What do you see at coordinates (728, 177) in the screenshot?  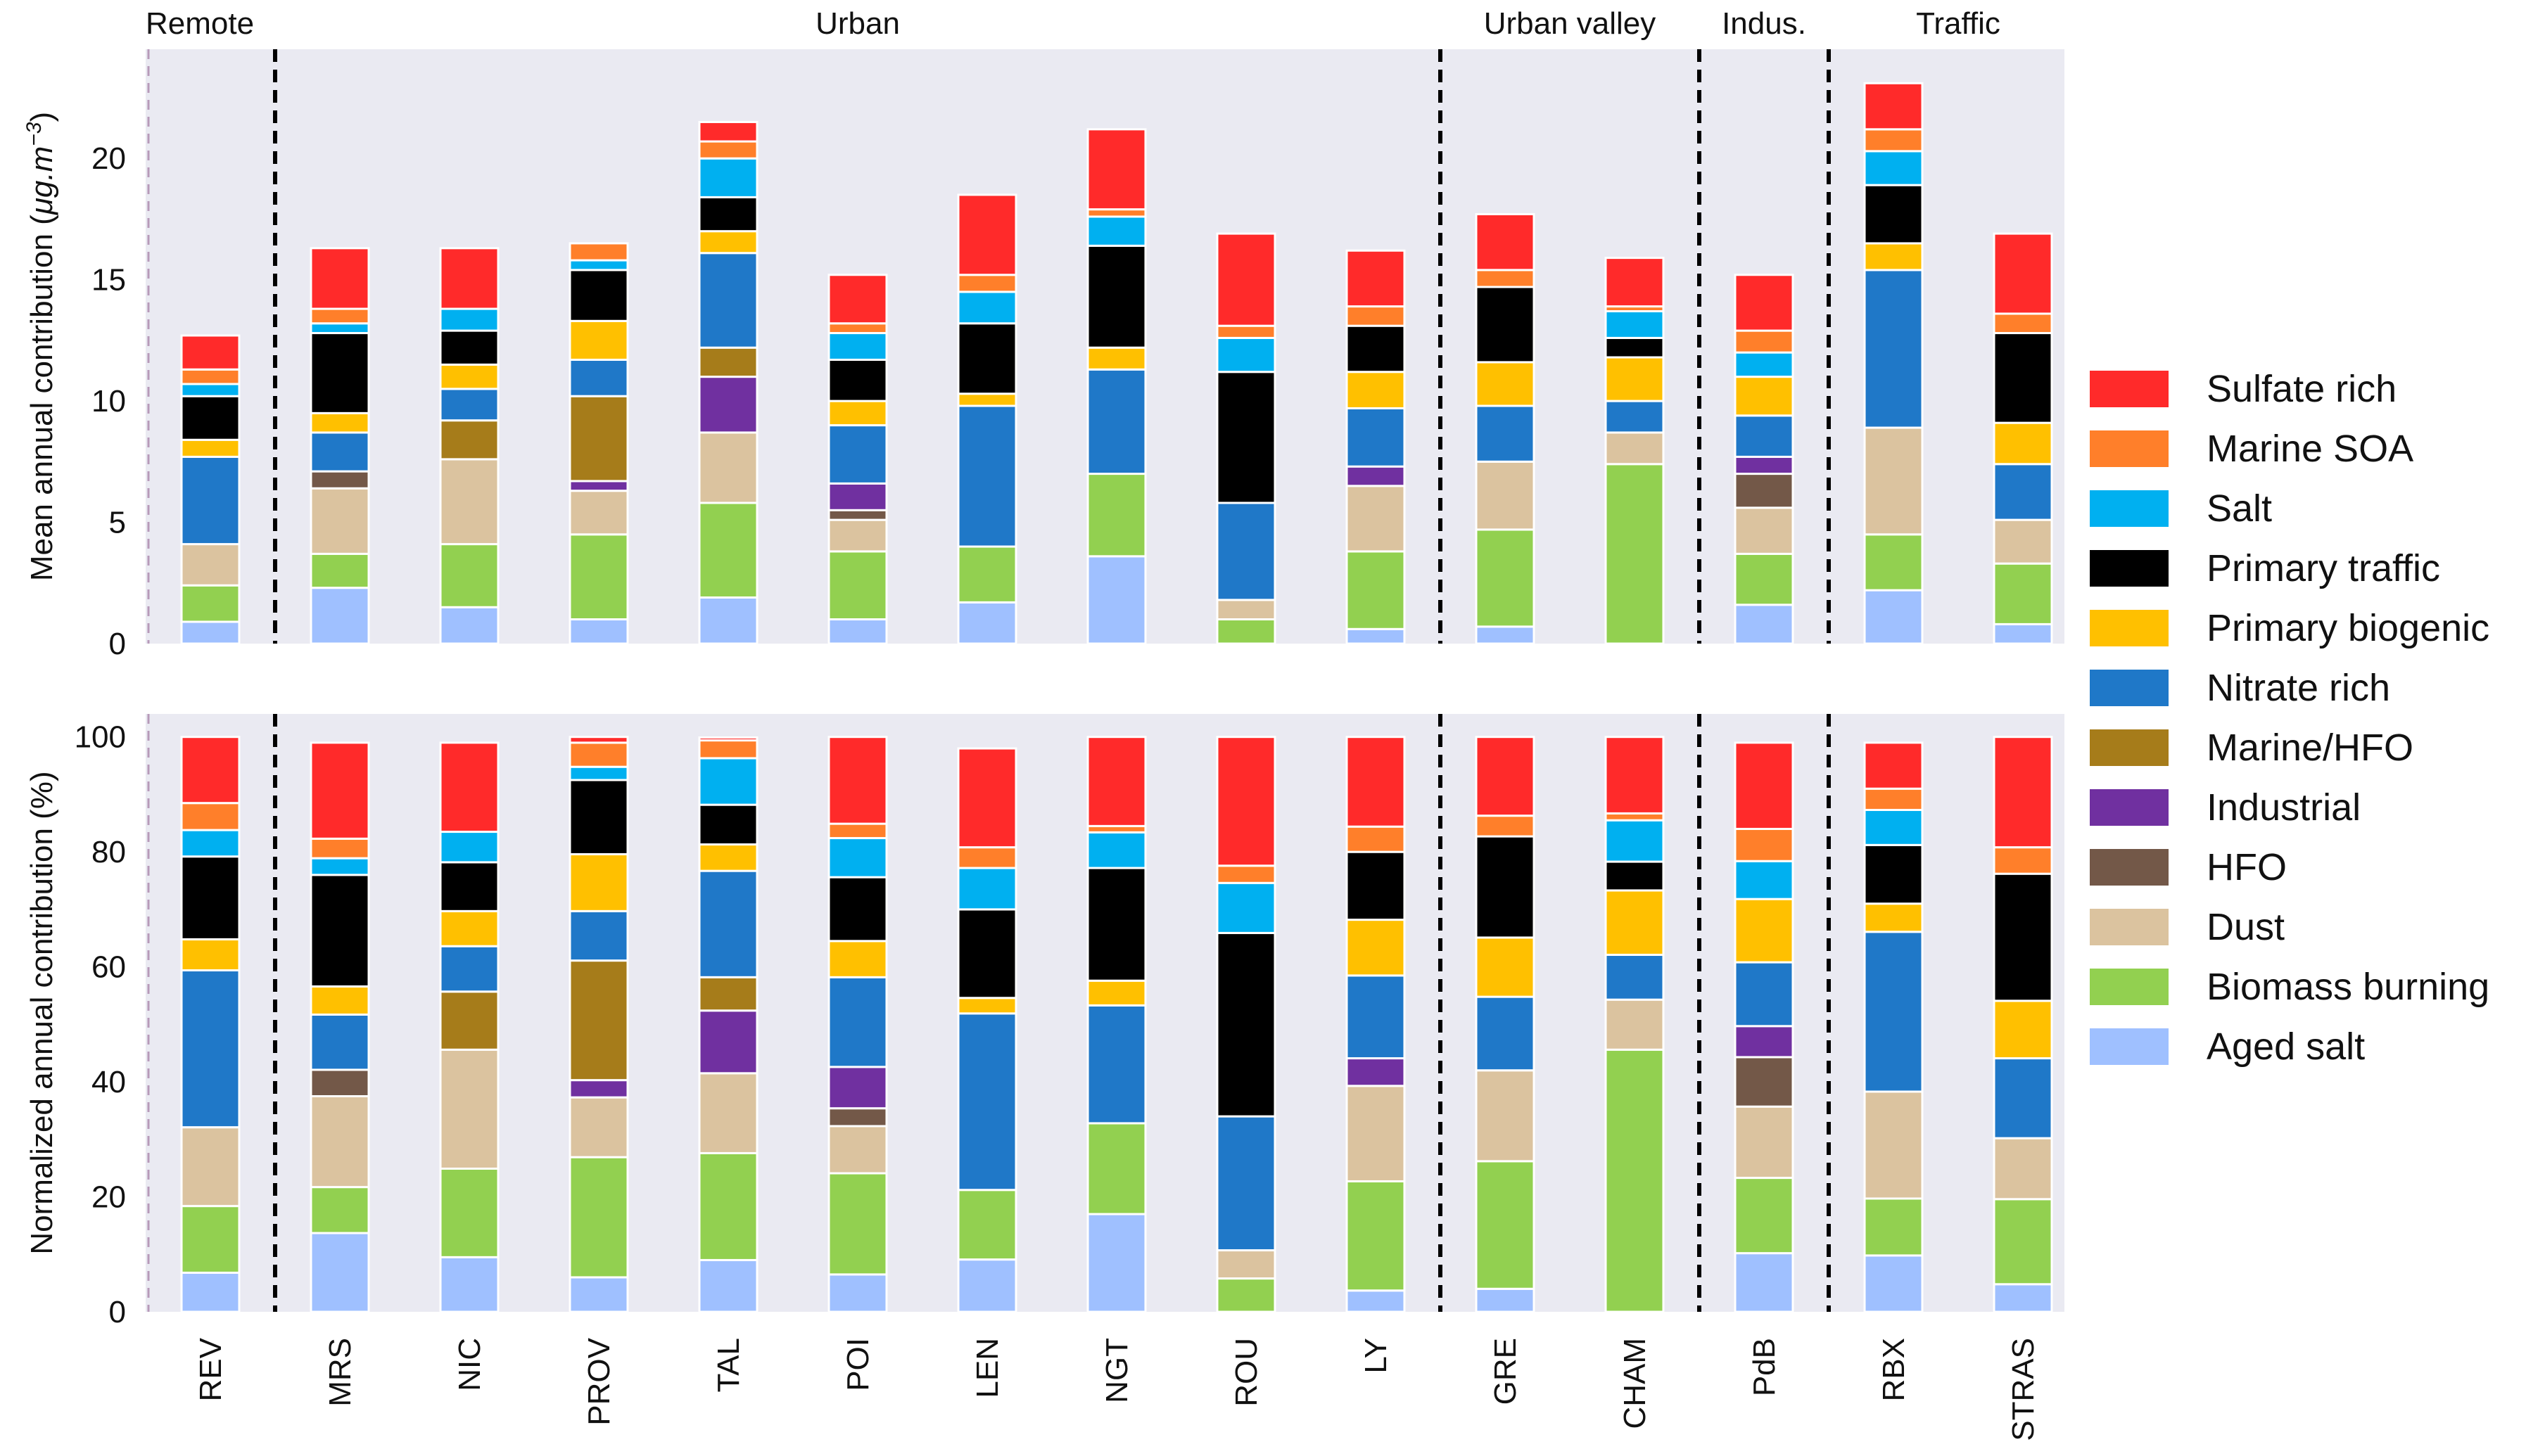 I see `top-segment-tal-salt` at bounding box center [728, 177].